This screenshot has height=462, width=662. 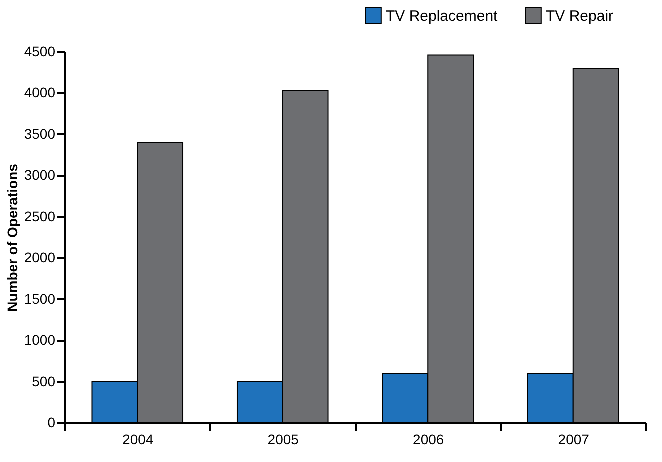 I want to click on y-tick-label: 1000, so click(x=40, y=340).